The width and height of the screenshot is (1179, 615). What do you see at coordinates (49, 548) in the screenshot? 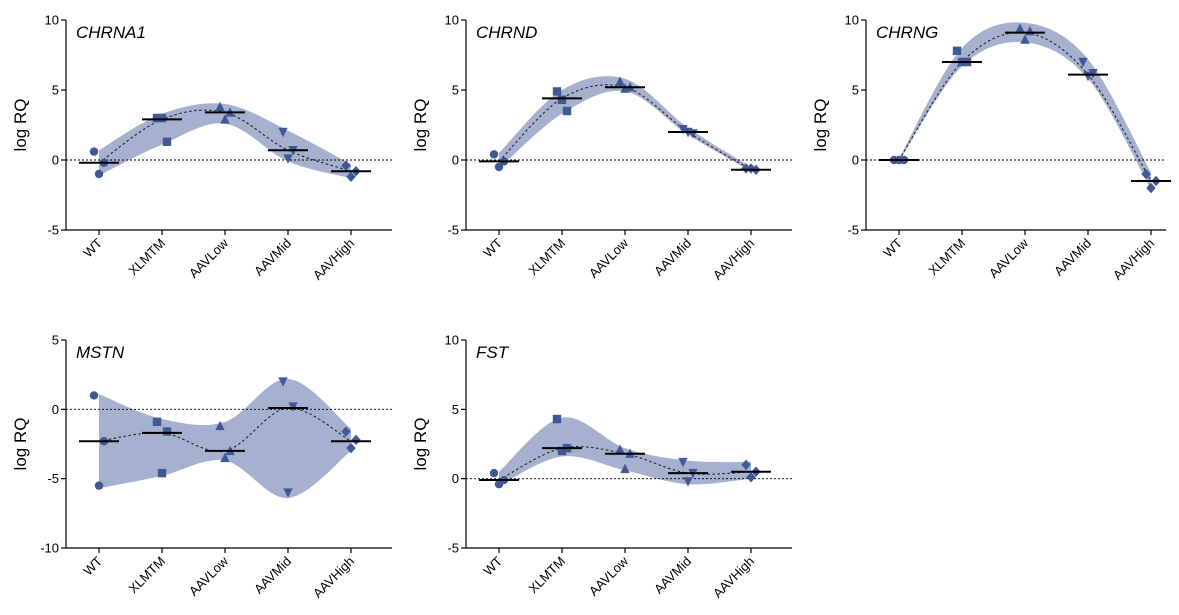
I see `y-tick-label: -10` at bounding box center [49, 548].